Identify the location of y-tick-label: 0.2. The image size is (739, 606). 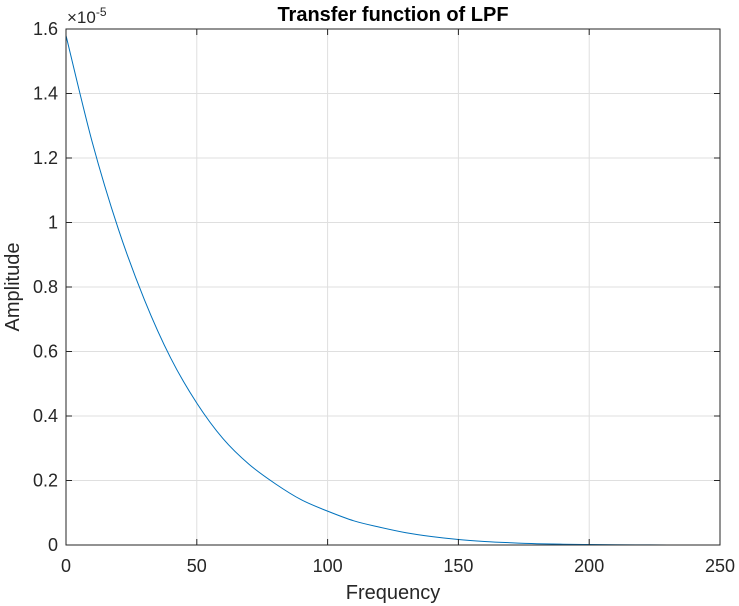
(45, 481).